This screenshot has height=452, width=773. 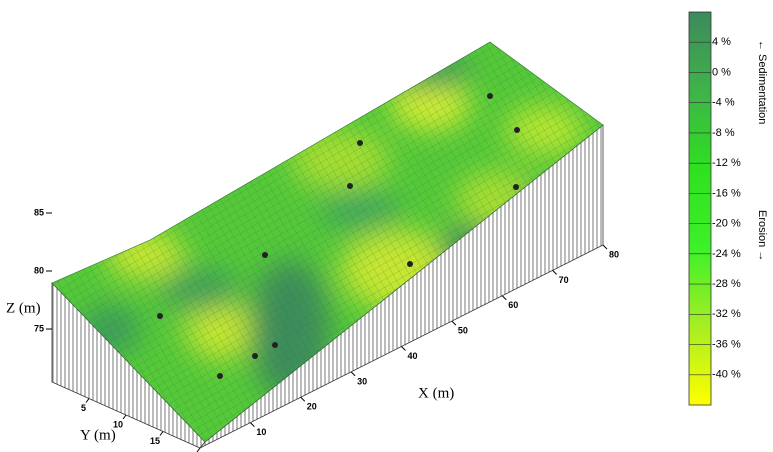 I want to click on colorbar, so click(x=700, y=208).